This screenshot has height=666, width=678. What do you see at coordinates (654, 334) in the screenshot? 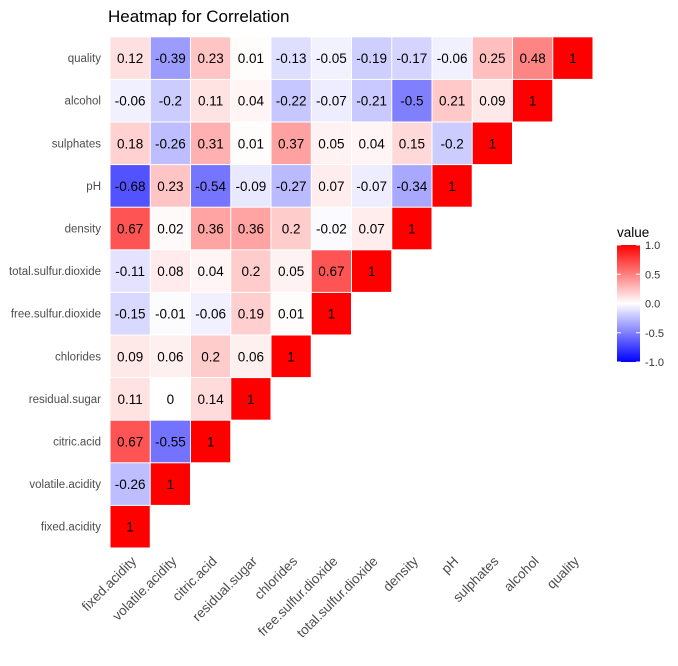
I see `legend-tick-label: -0.5` at bounding box center [654, 334].